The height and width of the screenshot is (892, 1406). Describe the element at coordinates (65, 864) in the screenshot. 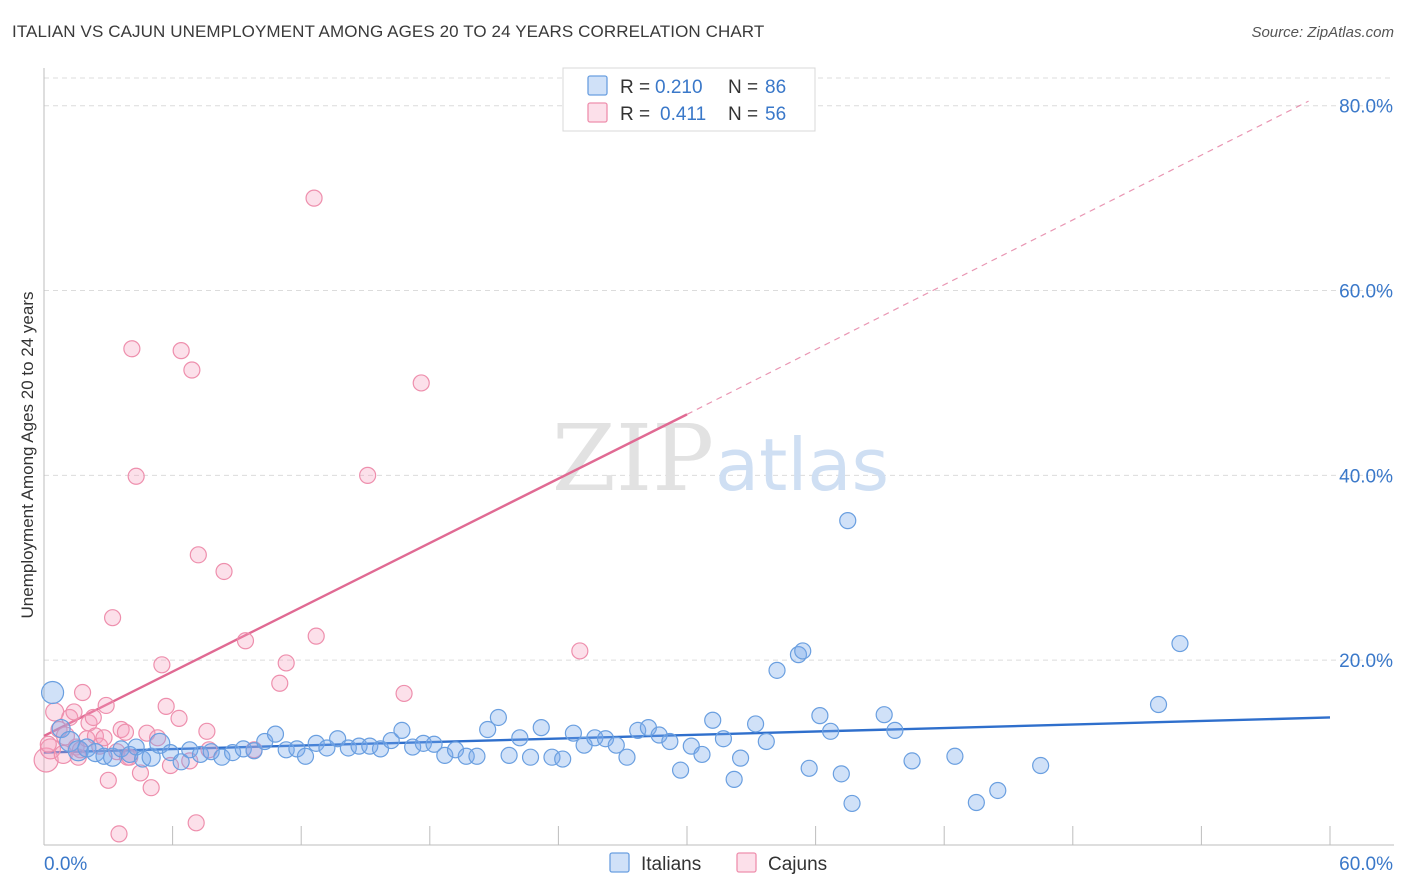

I see `x-tick-label: 0.0%` at that location.